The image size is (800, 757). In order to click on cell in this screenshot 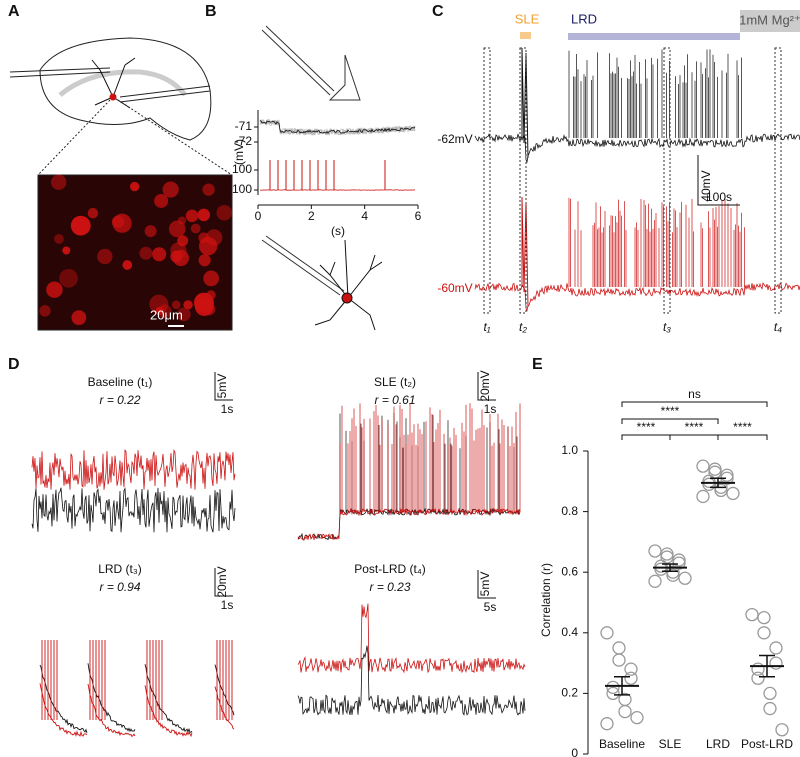, I will do `click(113, 97)`.